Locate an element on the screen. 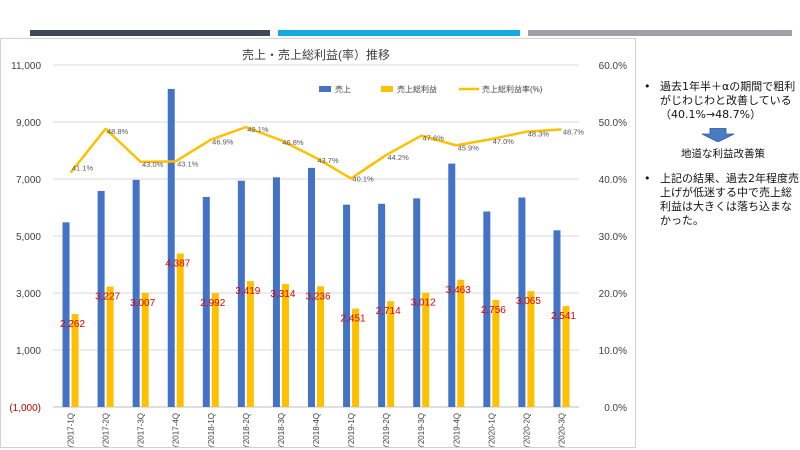 Image resolution: width=800 pixels, height=450 pixels. down-arrow-icon is located at coordinates (718, 135).